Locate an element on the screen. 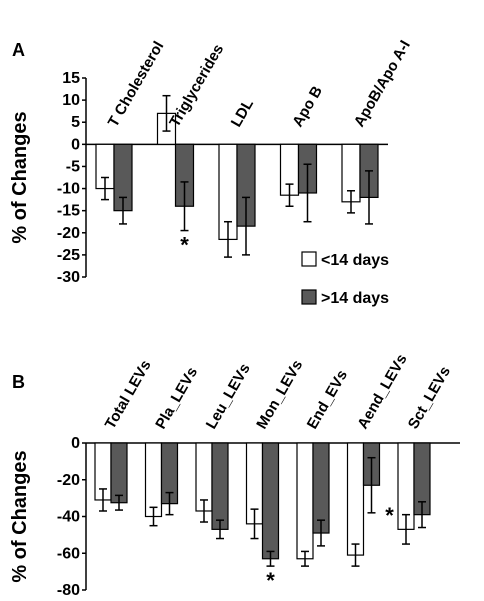  y-tick-label: -10 is located at coordinates (68, 189).